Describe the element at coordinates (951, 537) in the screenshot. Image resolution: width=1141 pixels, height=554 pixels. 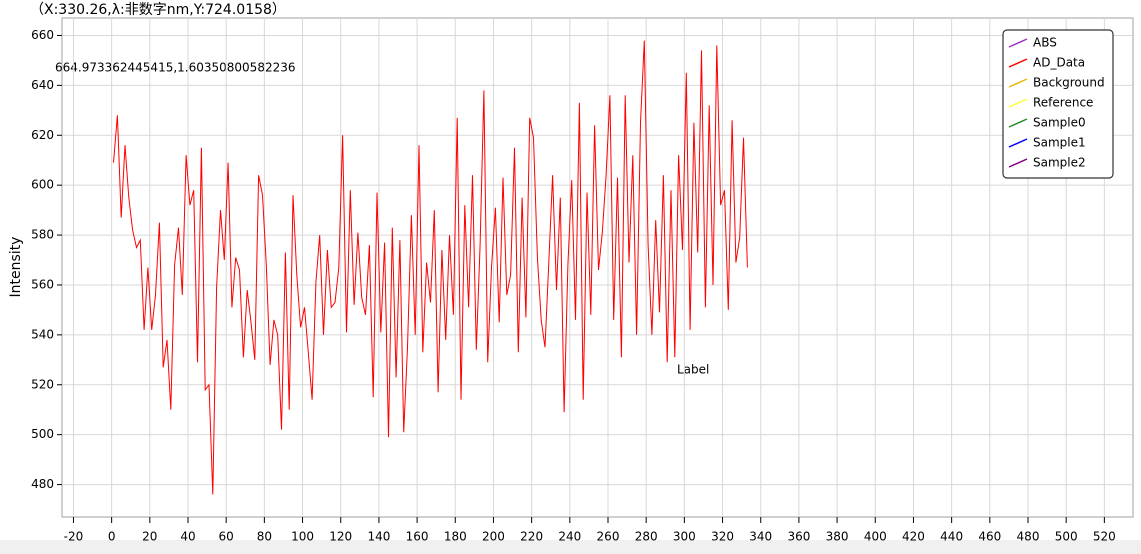
I see `x-tick-label: 440` at that location.